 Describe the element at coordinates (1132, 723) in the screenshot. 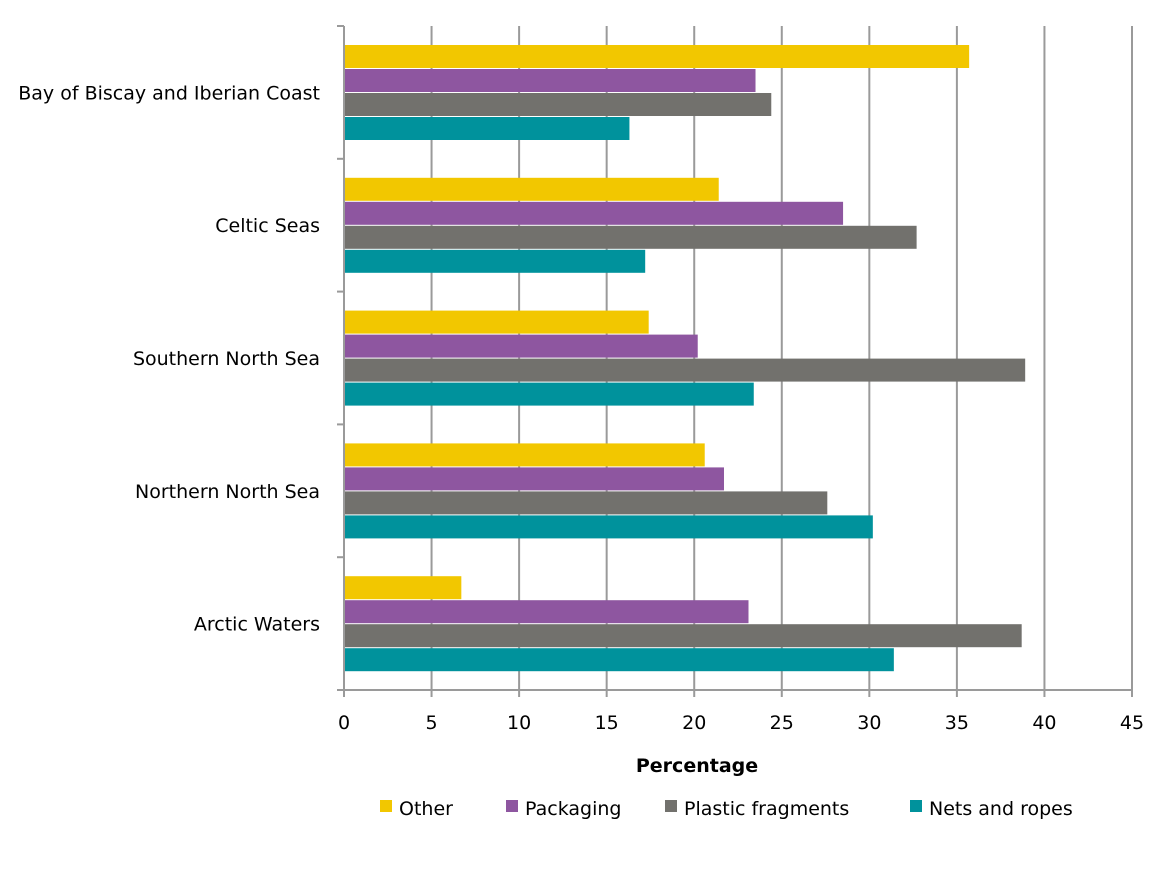

I see `x-tick-label: 45` at that location.